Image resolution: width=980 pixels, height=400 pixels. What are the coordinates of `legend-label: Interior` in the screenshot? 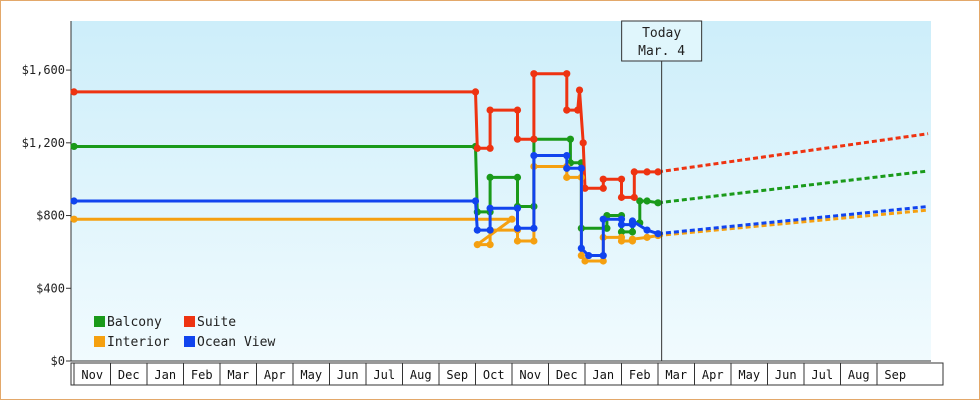 It's located at (138, 342).